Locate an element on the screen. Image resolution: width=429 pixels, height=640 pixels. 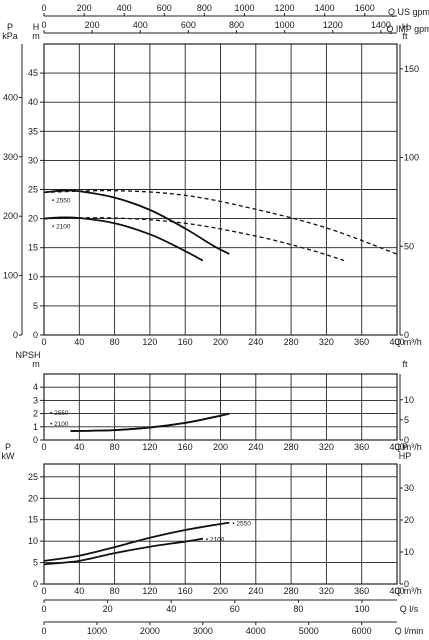
flow-axis-bottom-1: 0 20 40 60 80 100 Q l/s is located at coordinates (230, 606).